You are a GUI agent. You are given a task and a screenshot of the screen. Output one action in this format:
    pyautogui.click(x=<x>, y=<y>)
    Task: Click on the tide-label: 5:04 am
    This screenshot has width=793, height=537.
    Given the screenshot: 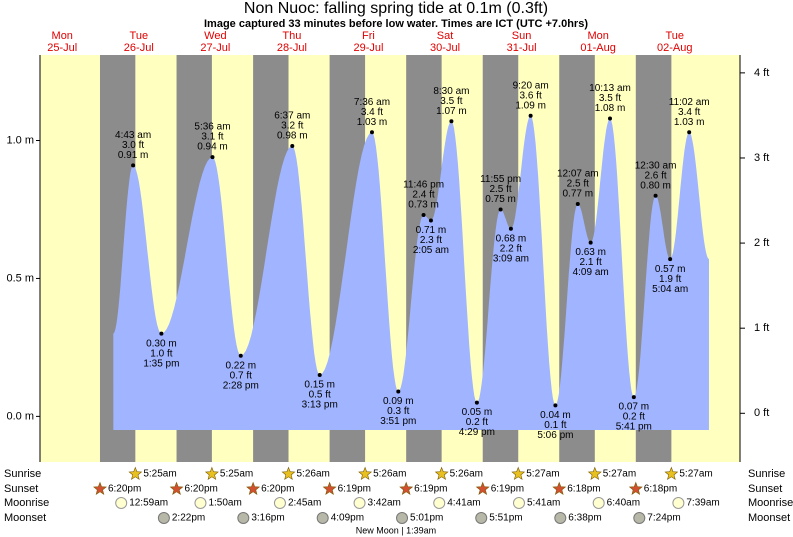 What is the action you would take?
    pyautogui.click(x=670, y=289)
    